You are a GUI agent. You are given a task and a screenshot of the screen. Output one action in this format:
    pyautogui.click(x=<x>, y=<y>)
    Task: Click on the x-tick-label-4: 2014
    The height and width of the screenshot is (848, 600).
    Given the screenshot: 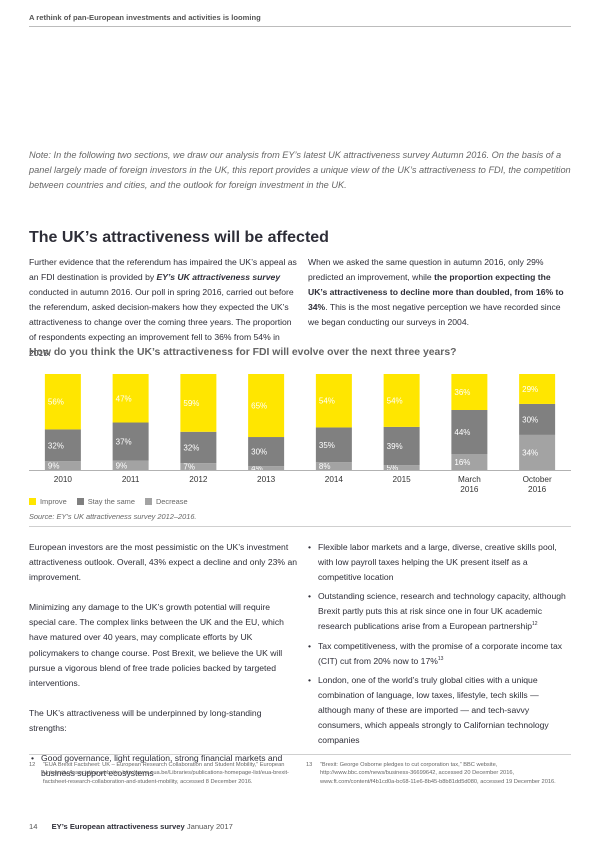 What is the action you would take?
    pyautogui.click(x=334, y=479)
    